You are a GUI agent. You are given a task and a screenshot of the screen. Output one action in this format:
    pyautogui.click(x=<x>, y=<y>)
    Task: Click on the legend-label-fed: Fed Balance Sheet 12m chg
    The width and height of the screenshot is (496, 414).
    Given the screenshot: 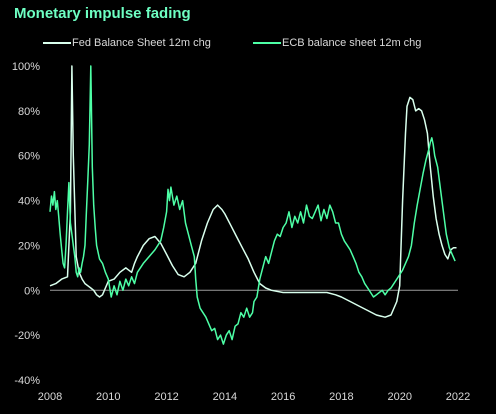 What is the action you would take?
    pyautogui.click(x=141, y=43)
    